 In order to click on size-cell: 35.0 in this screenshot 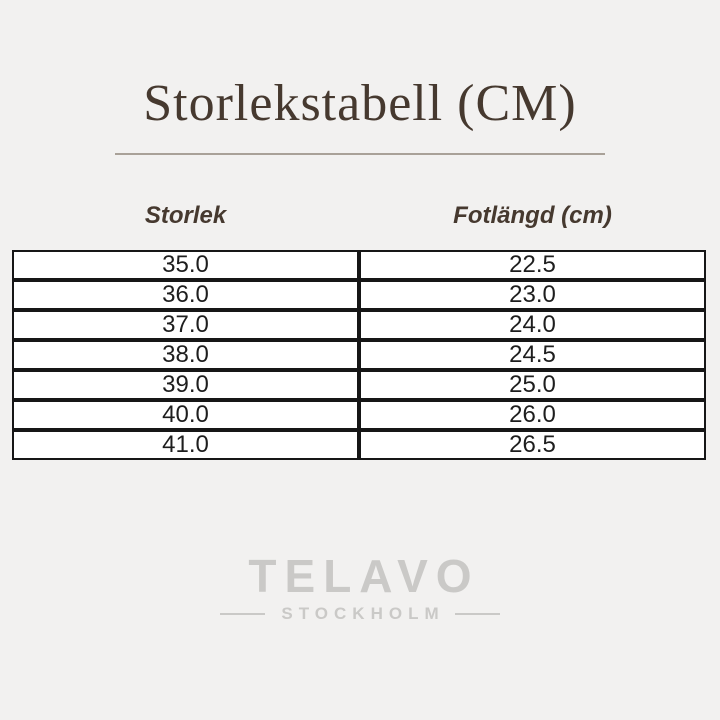, I will do `click(185, 265)`.